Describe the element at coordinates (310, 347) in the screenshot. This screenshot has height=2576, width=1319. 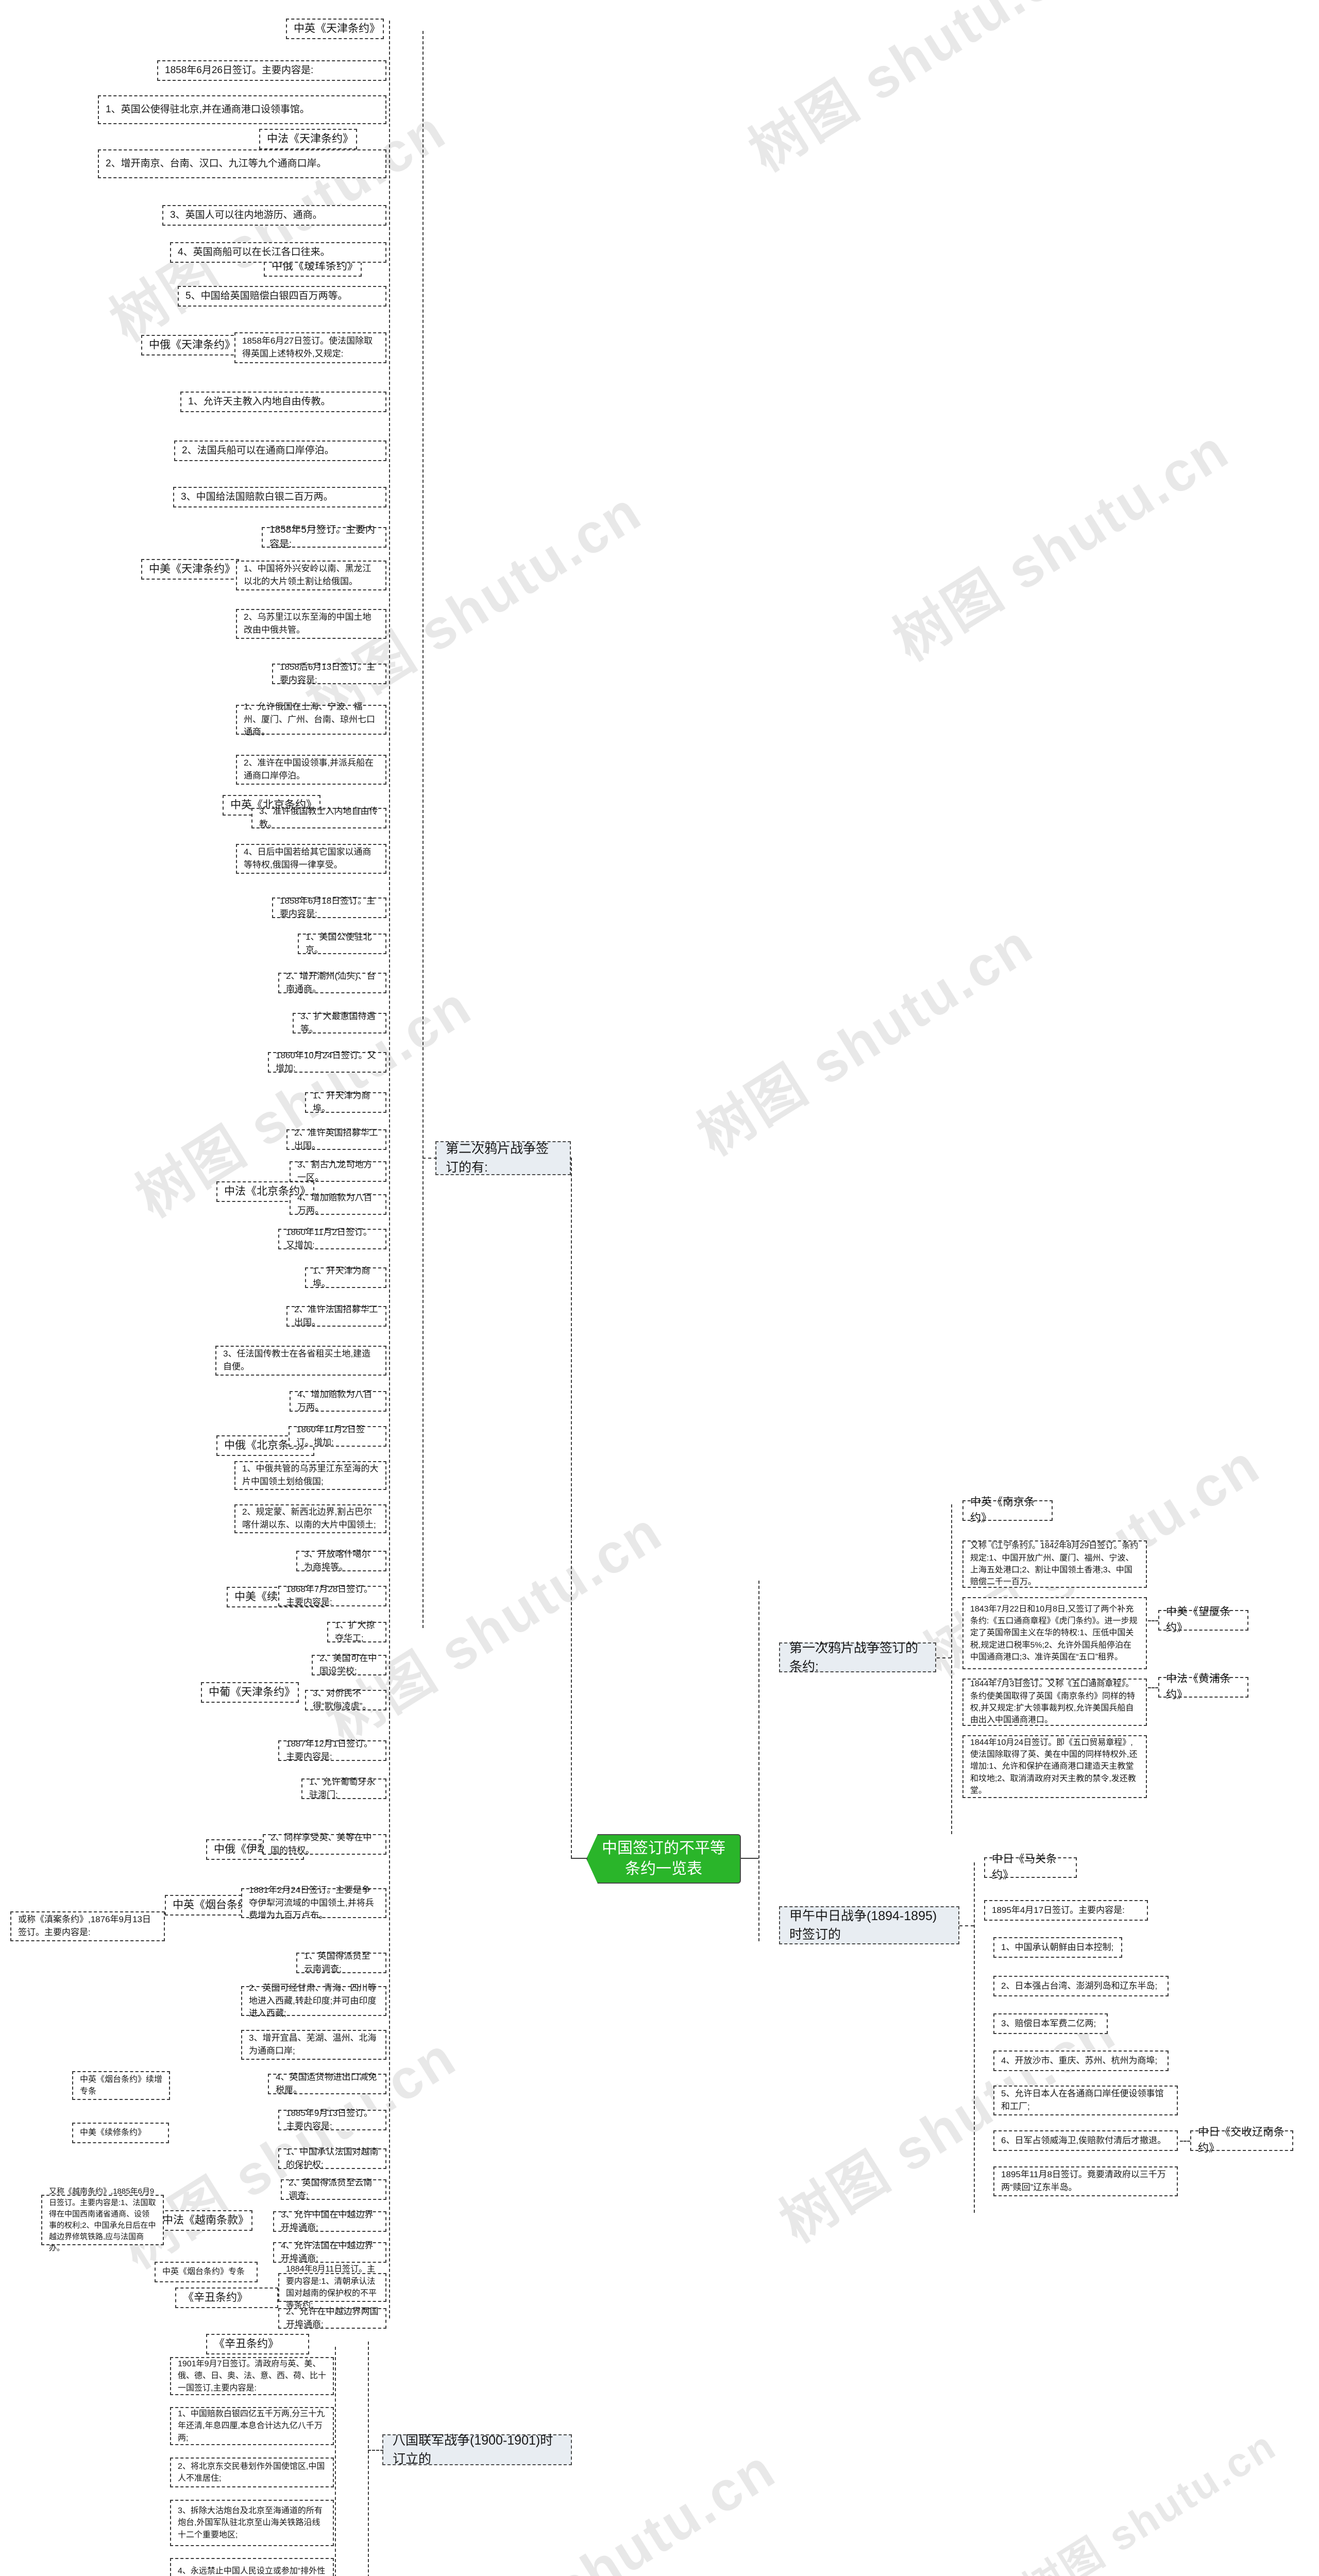
I see `content-node: 1858年6月27日签订。使法国除取得英国上述特权外,又规定:` at that location.